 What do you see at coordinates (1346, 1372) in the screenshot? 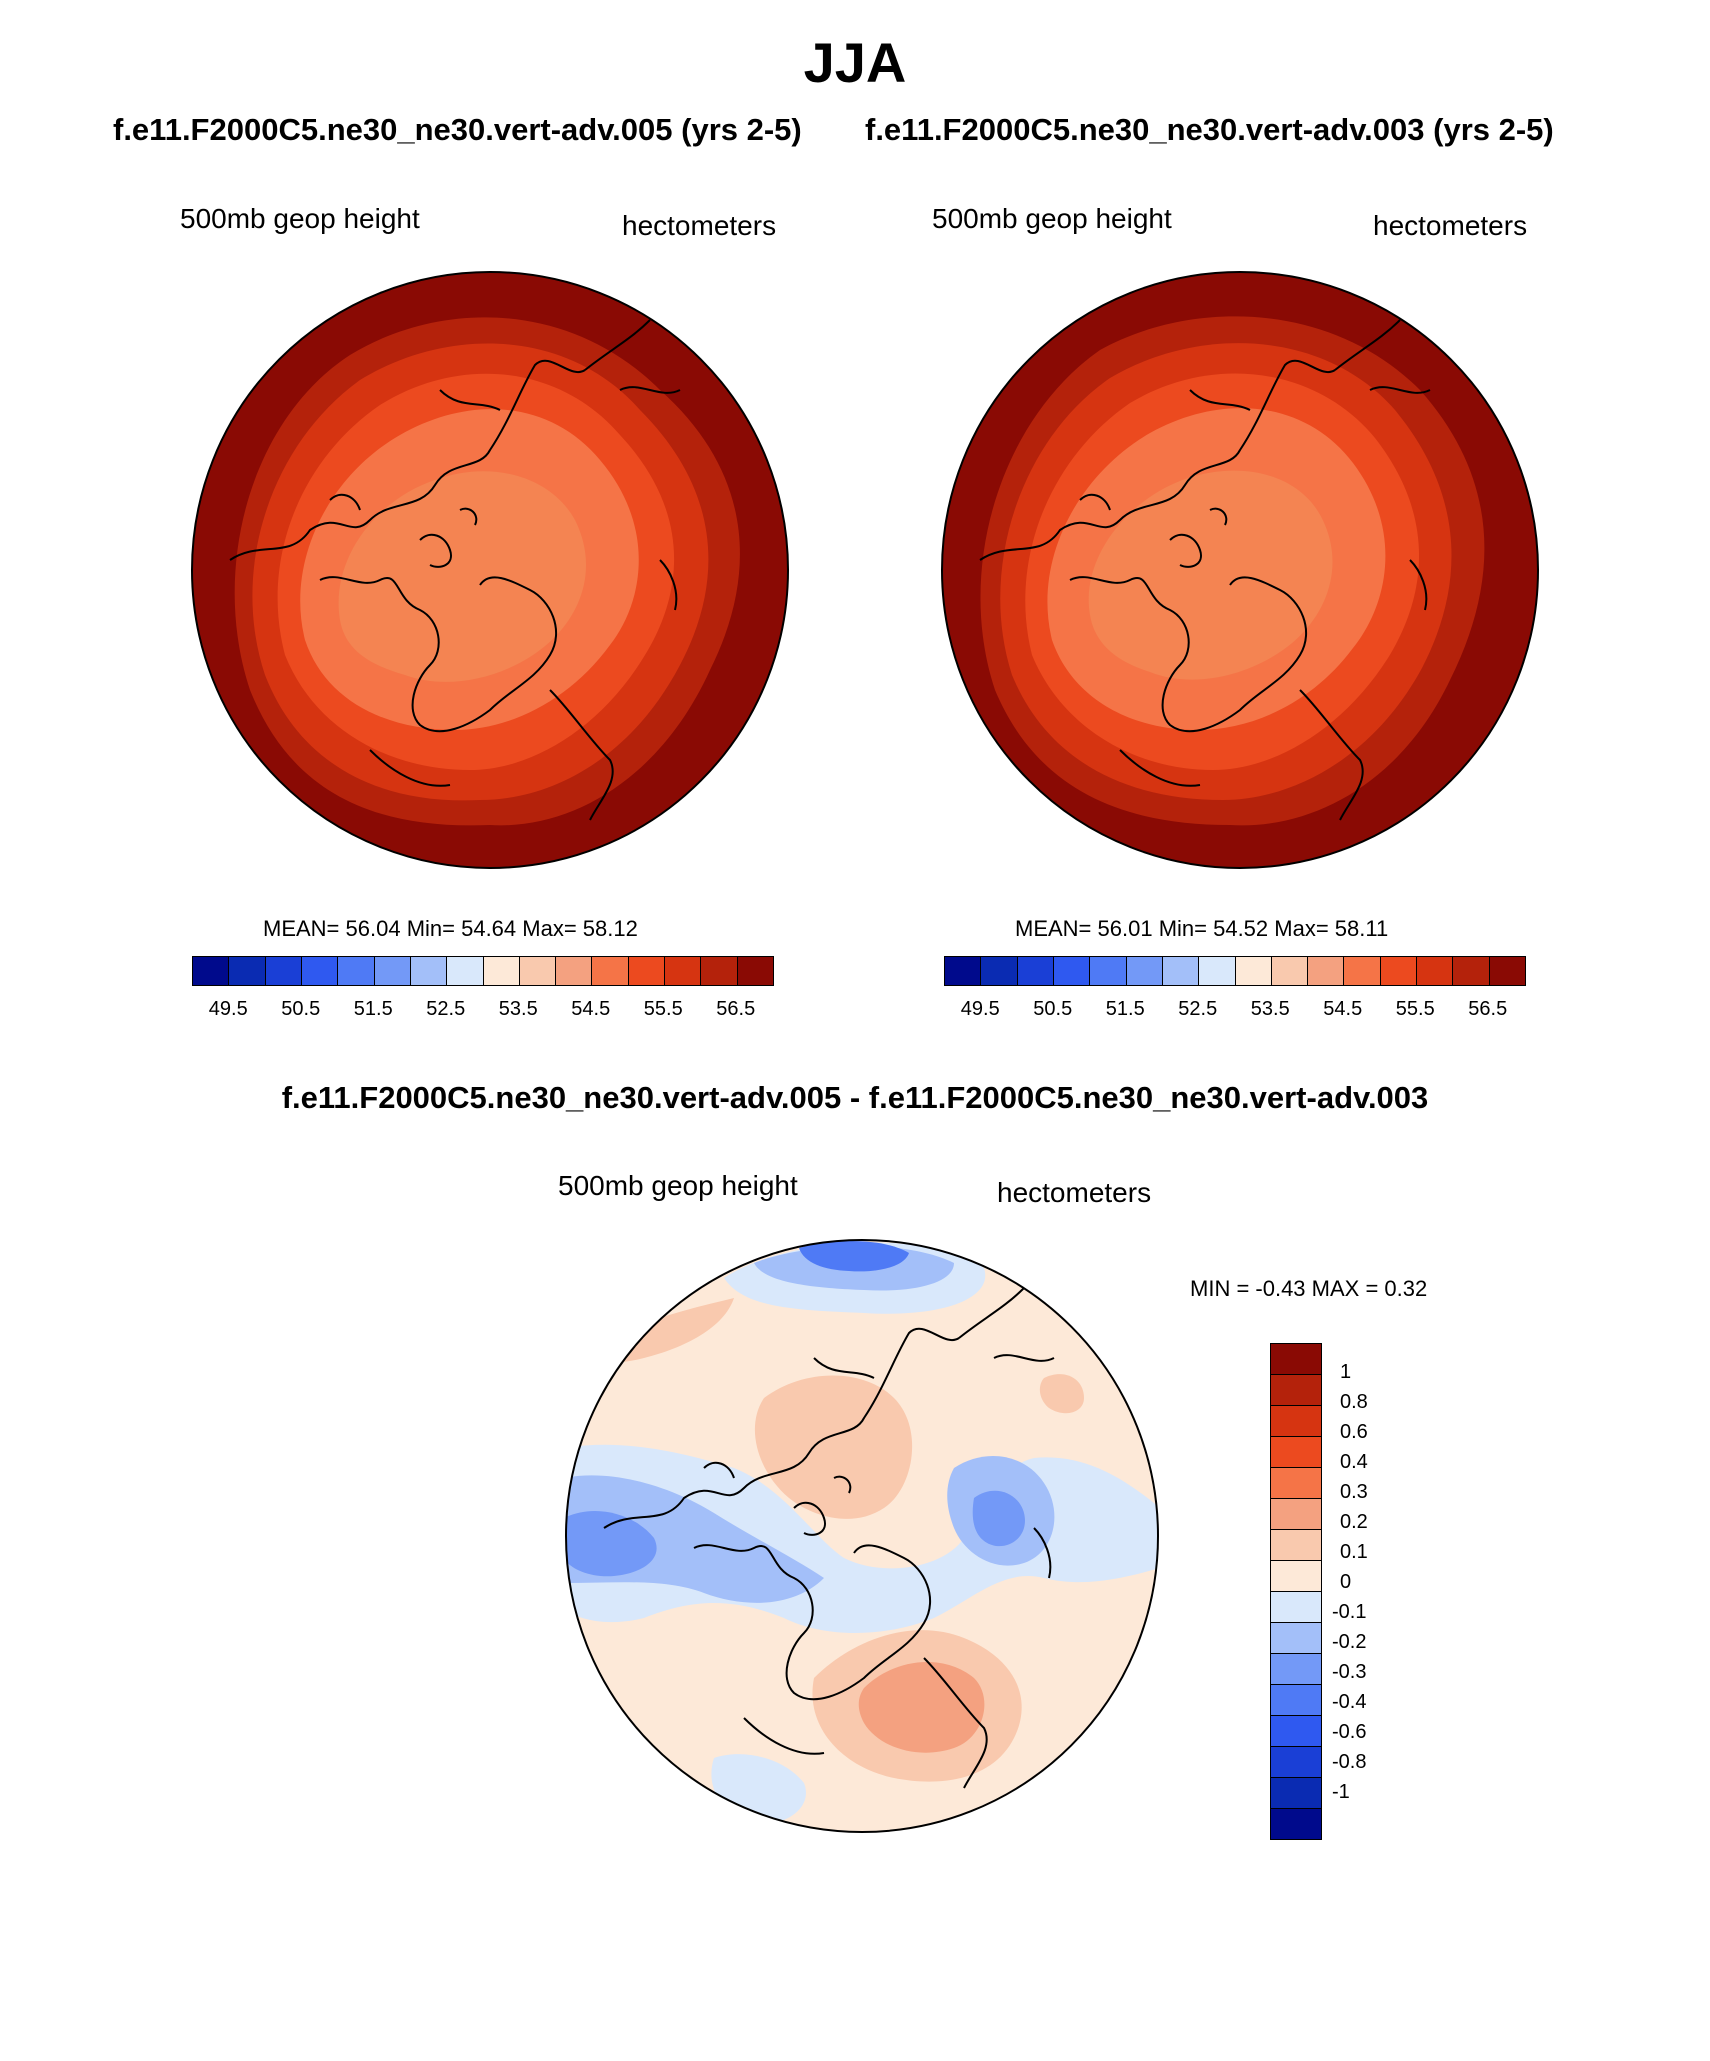
I see `colorbar-tick-label: 1` at bounding box center [1346, 1372].